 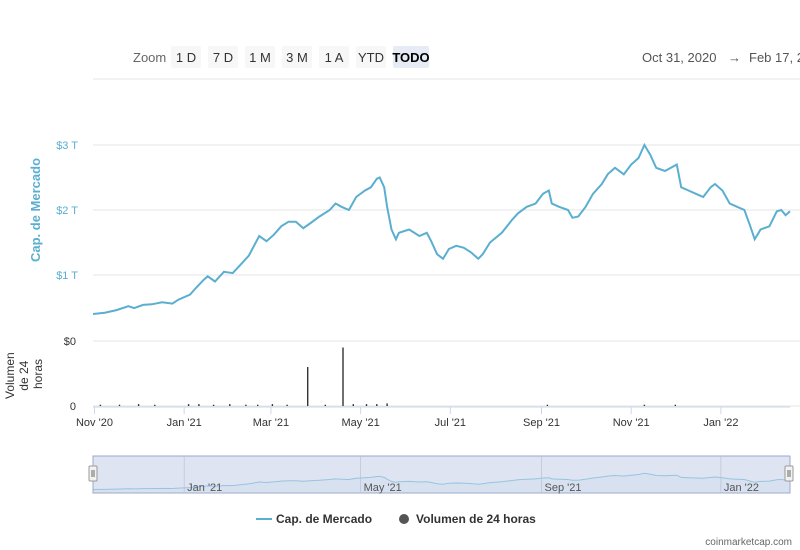 I want to click on navigator-tick-label: Jan '22, so click(x=741, y=488).